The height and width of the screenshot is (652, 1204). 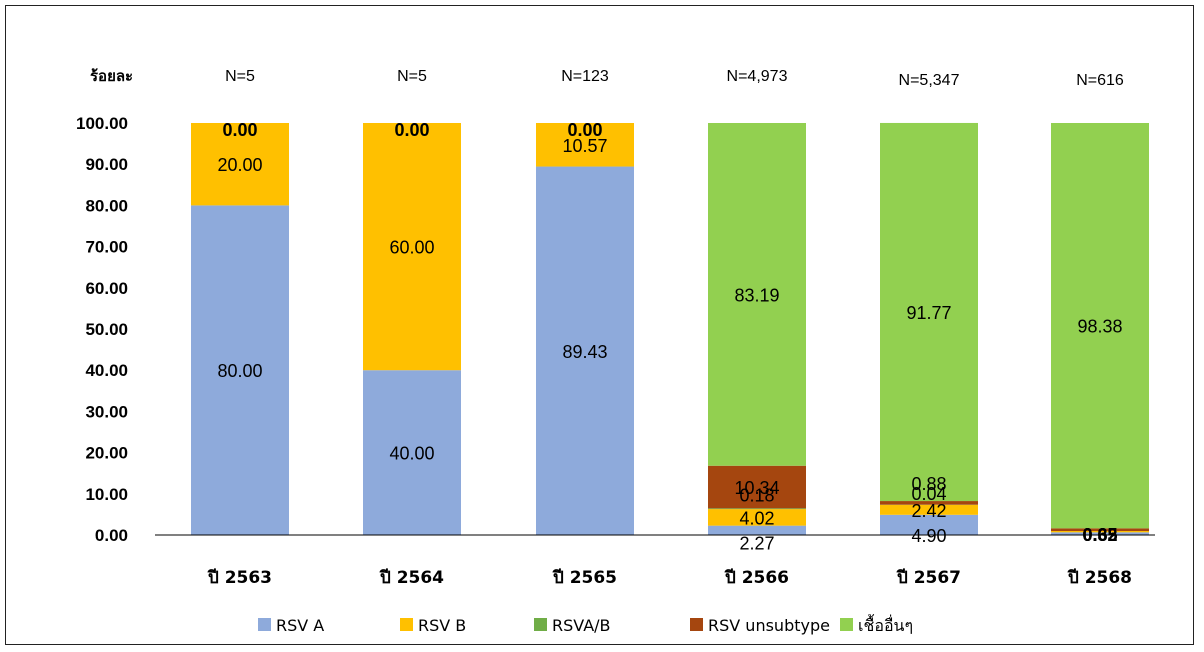 What do you see at coordinates (411, 577) in the screenshot?
I see `x-category-label: ปี 2564` at bounding box center [411, 577].